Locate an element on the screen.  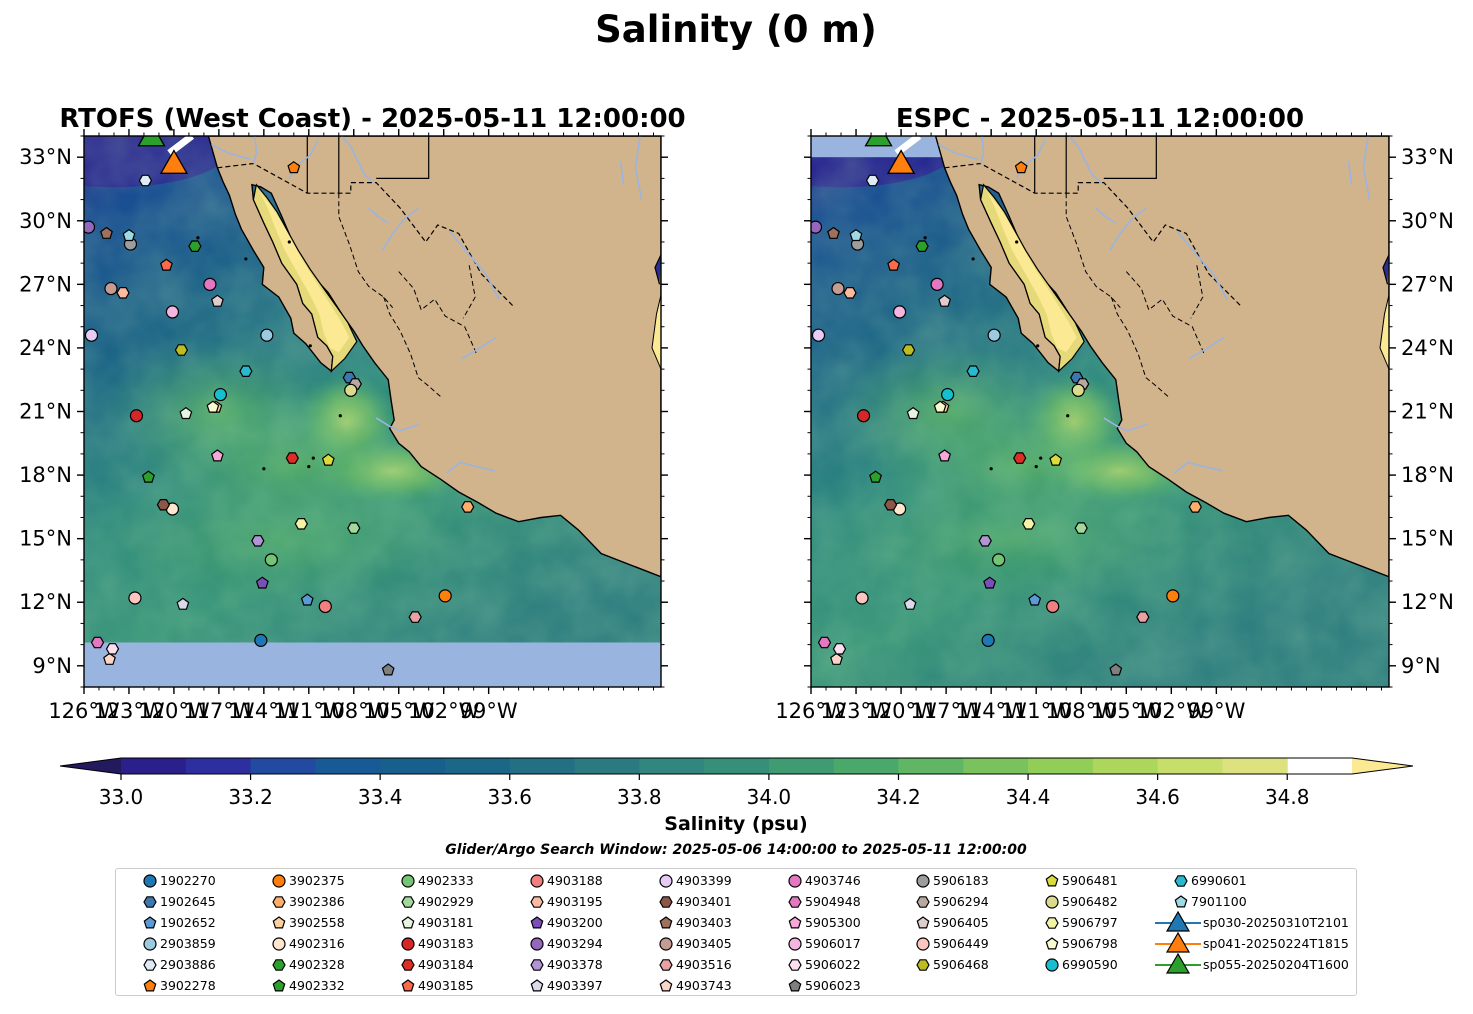
xtick-label: 123°W is located at coordinates (129, 711).